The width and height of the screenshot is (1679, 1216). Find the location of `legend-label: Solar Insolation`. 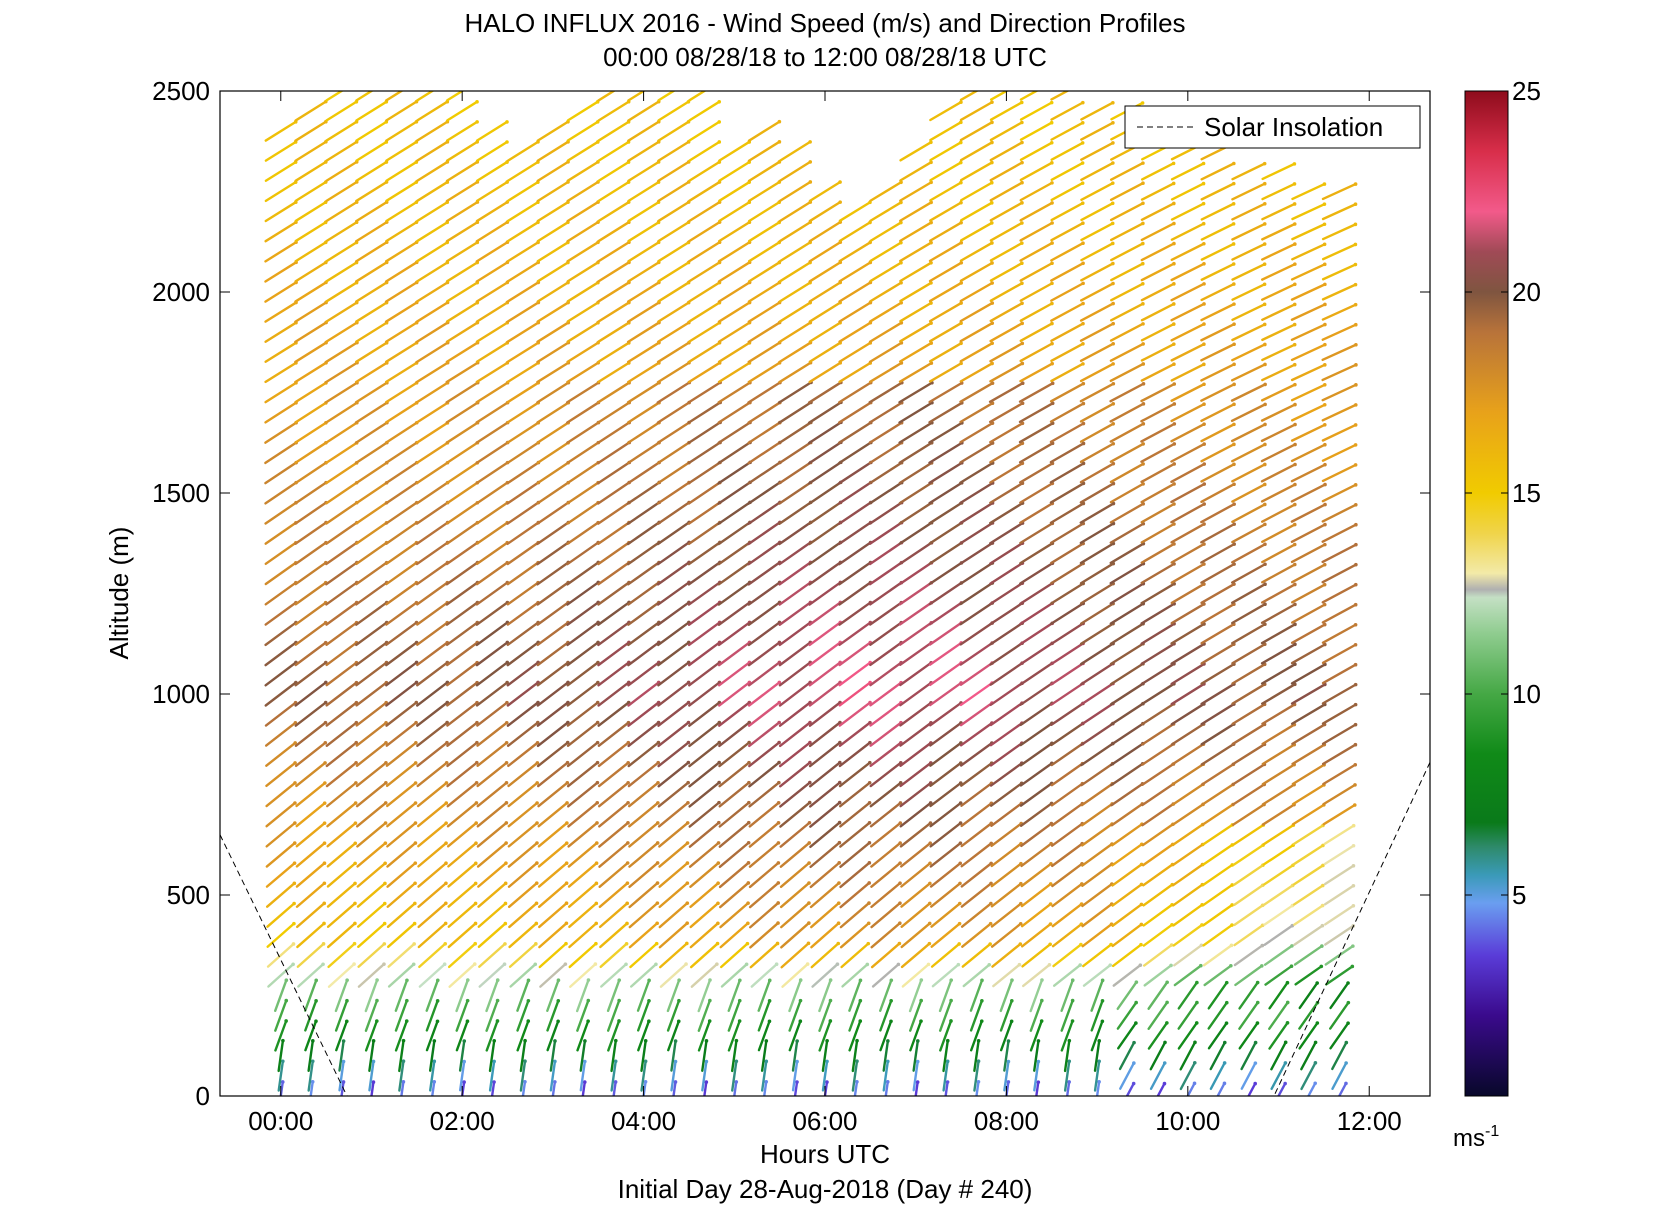

legend-label: Solar Insolation is located at coordinates (1293, 127).